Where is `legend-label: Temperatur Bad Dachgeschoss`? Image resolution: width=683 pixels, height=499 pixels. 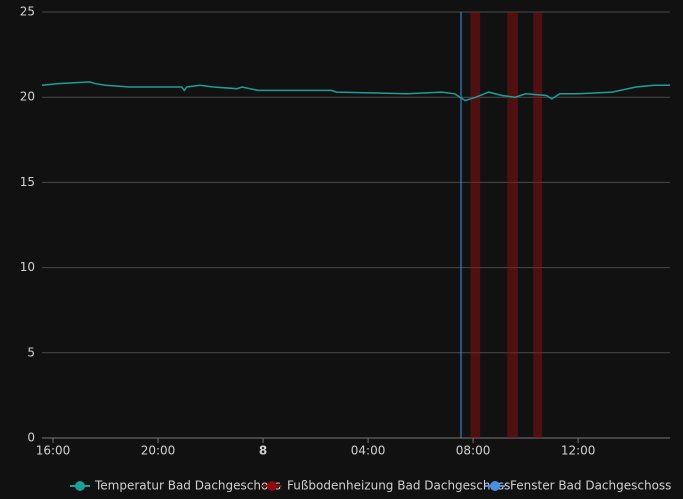 legend-label: Temperatur Bad Dachgeschoss is located at coordinates (187, 486).